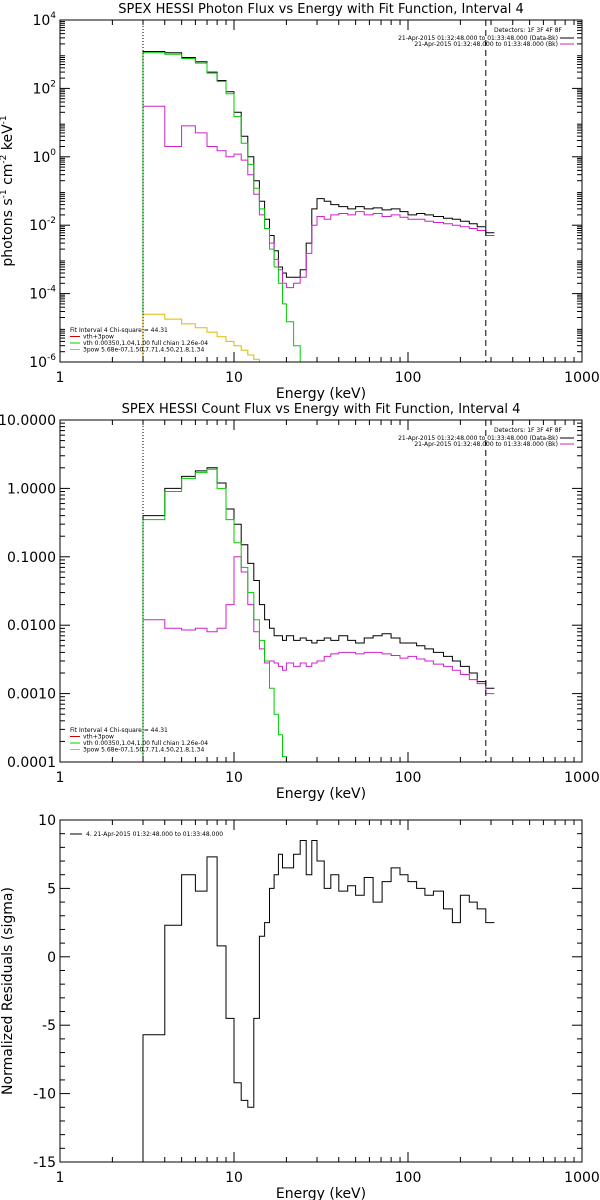 The image size is (600, 1200). Describe the element at coordinates (8, 991) in the screenshot. I see `y-axis-label: Normalized Residuals (sigma)` at that location.